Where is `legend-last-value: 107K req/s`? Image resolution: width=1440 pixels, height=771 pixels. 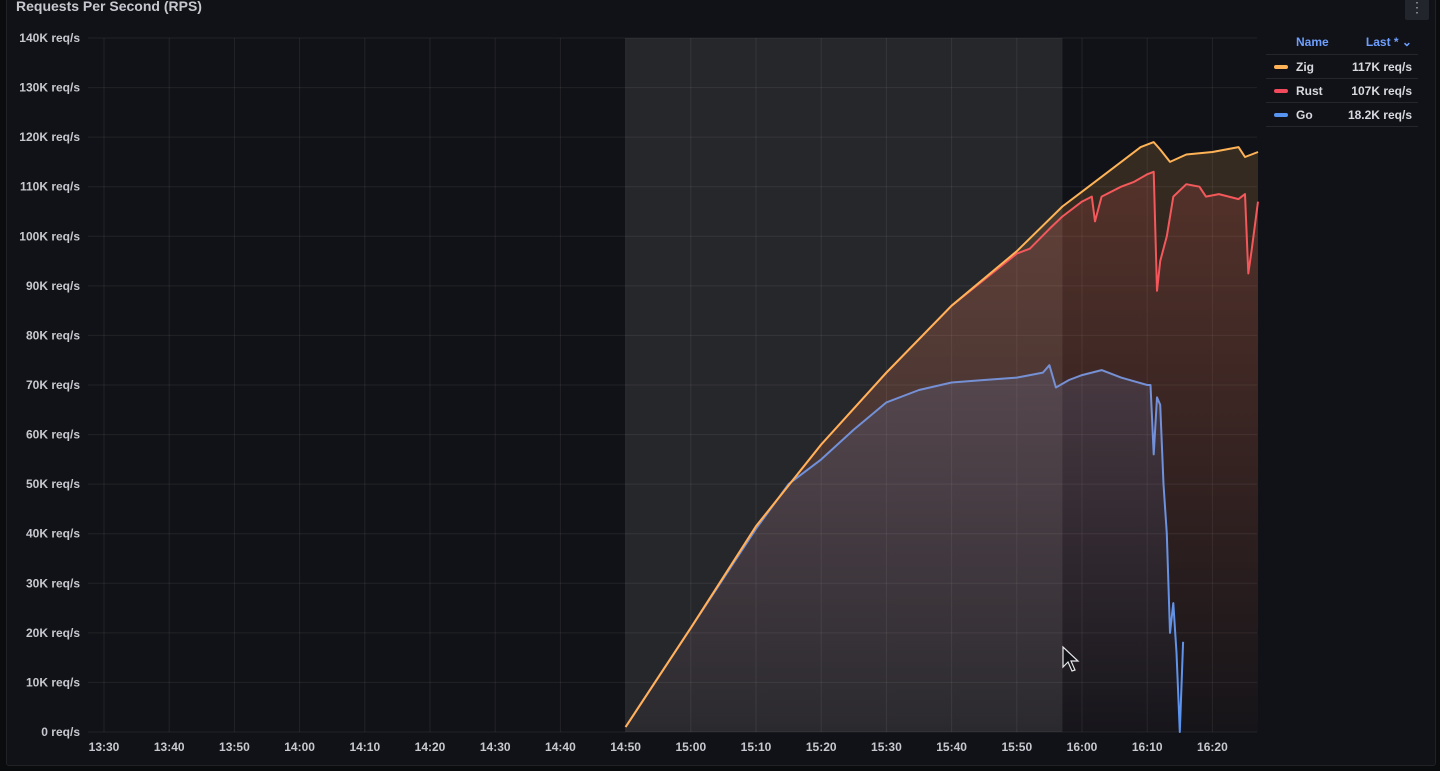
legend-last-value: 107K req/s is located at coordinates (1381, 90).